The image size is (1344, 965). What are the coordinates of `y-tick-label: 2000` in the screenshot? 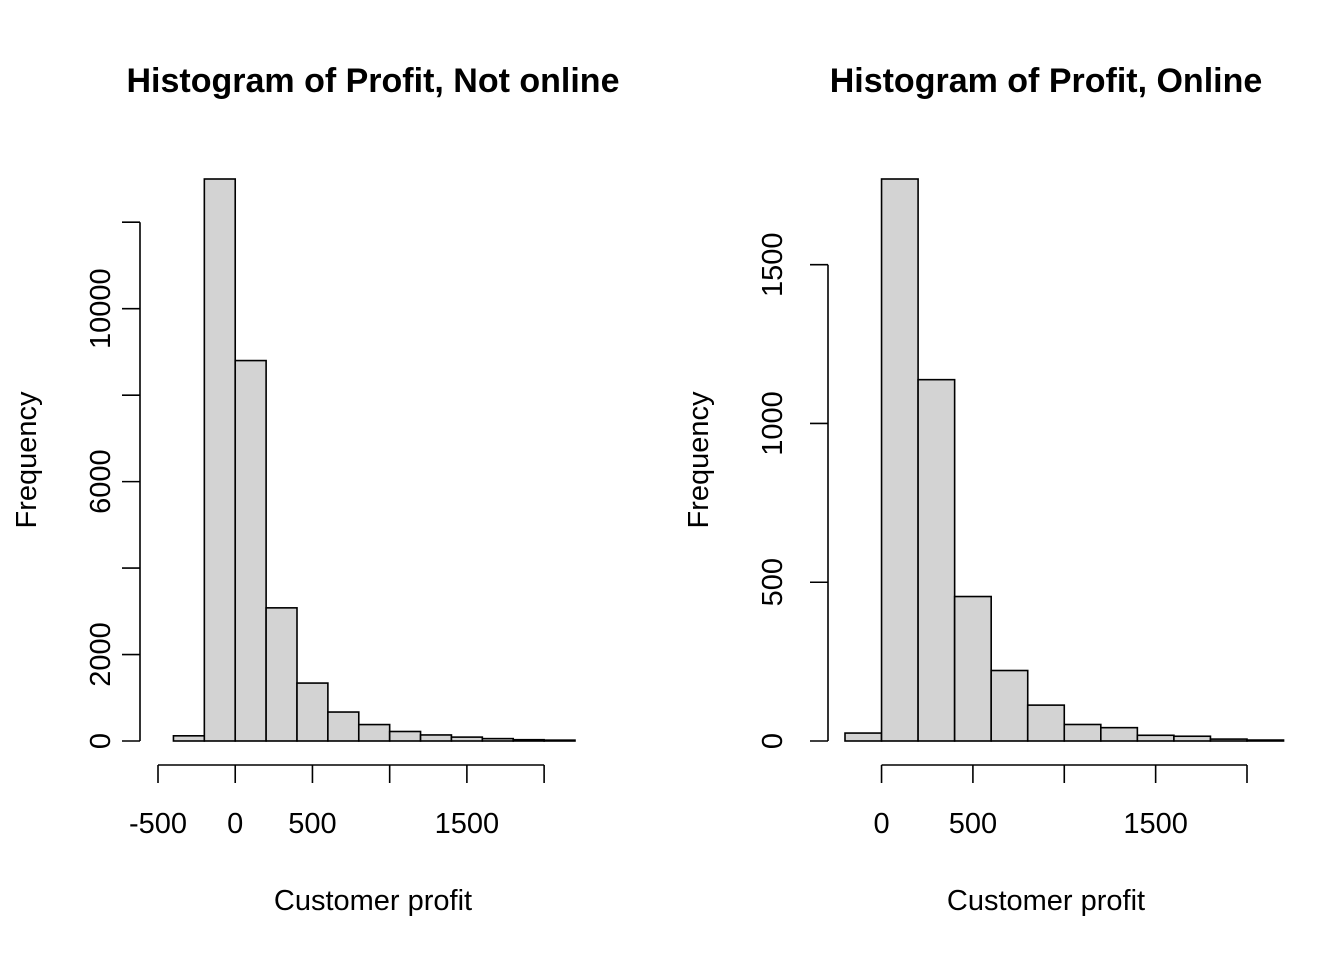 It's located at (101, 654).